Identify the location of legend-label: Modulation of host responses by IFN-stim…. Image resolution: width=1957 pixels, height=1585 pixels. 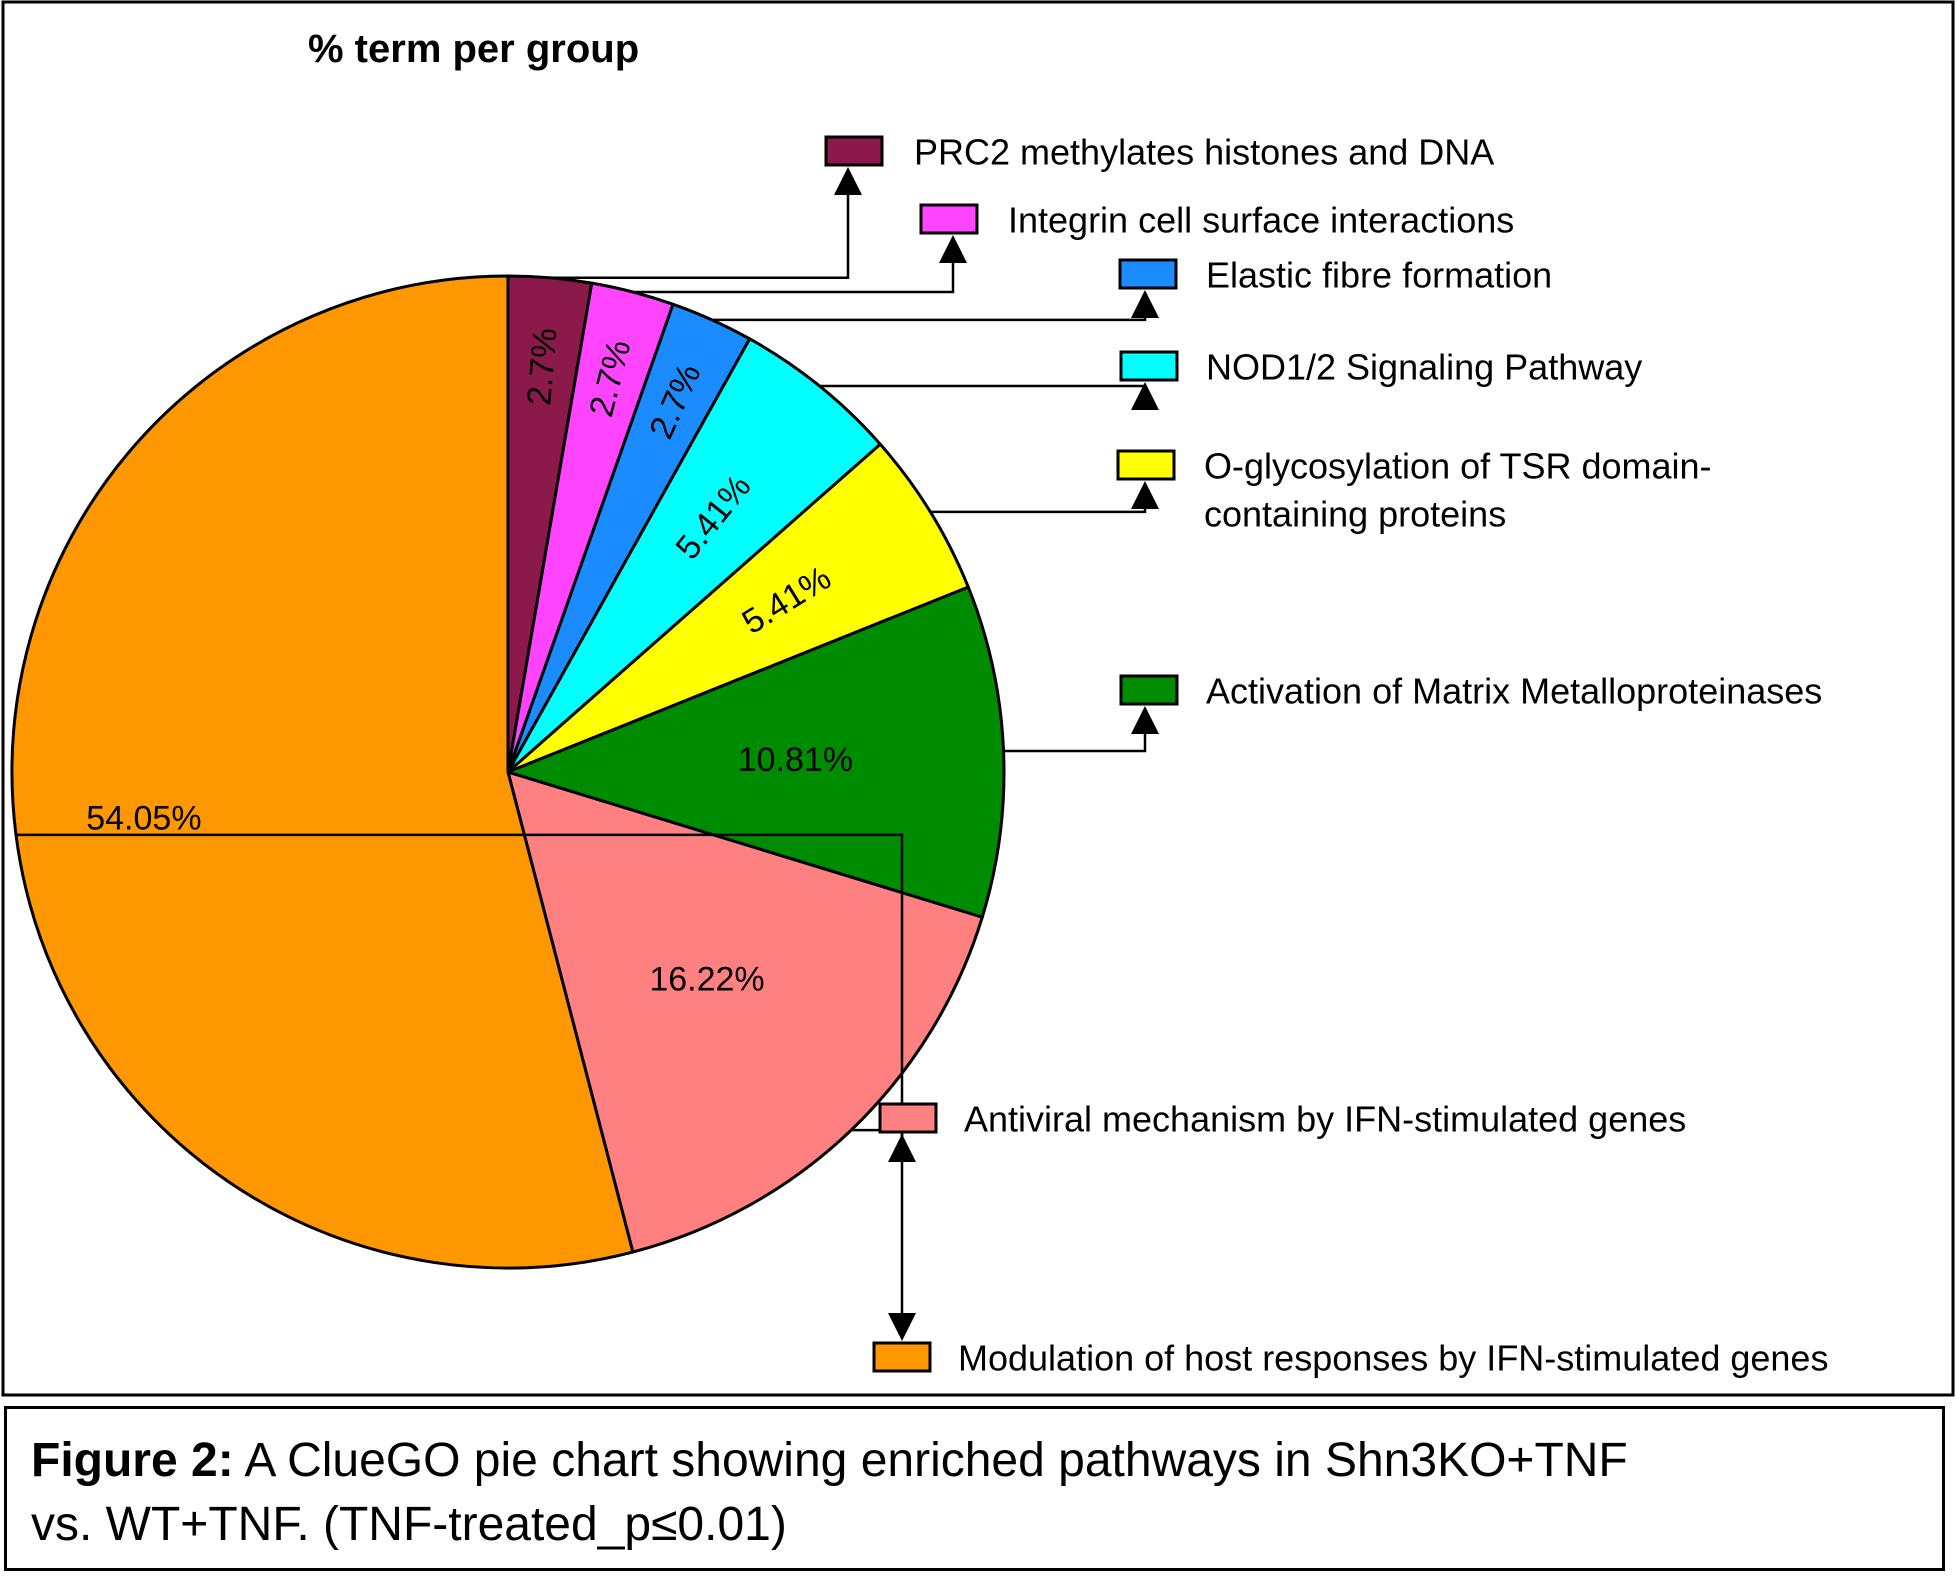
(1393, 1358).